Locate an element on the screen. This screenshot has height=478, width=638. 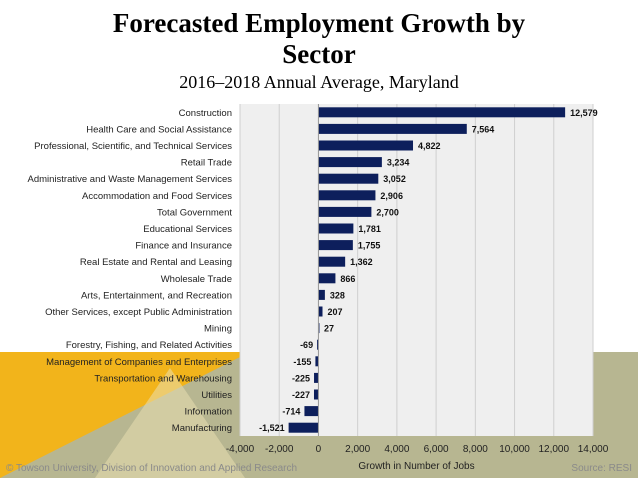
category-label: Construction is located at coordinates (205, 113).